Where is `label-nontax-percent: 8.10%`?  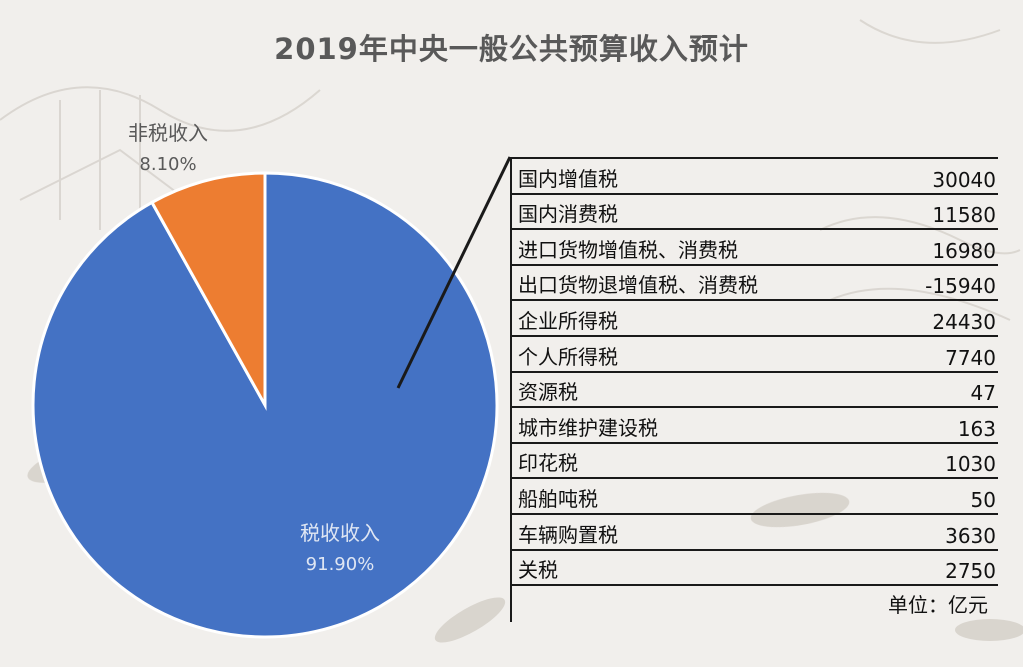 label-nontax-percent: 8.10% is located at coordinates (167, 164).